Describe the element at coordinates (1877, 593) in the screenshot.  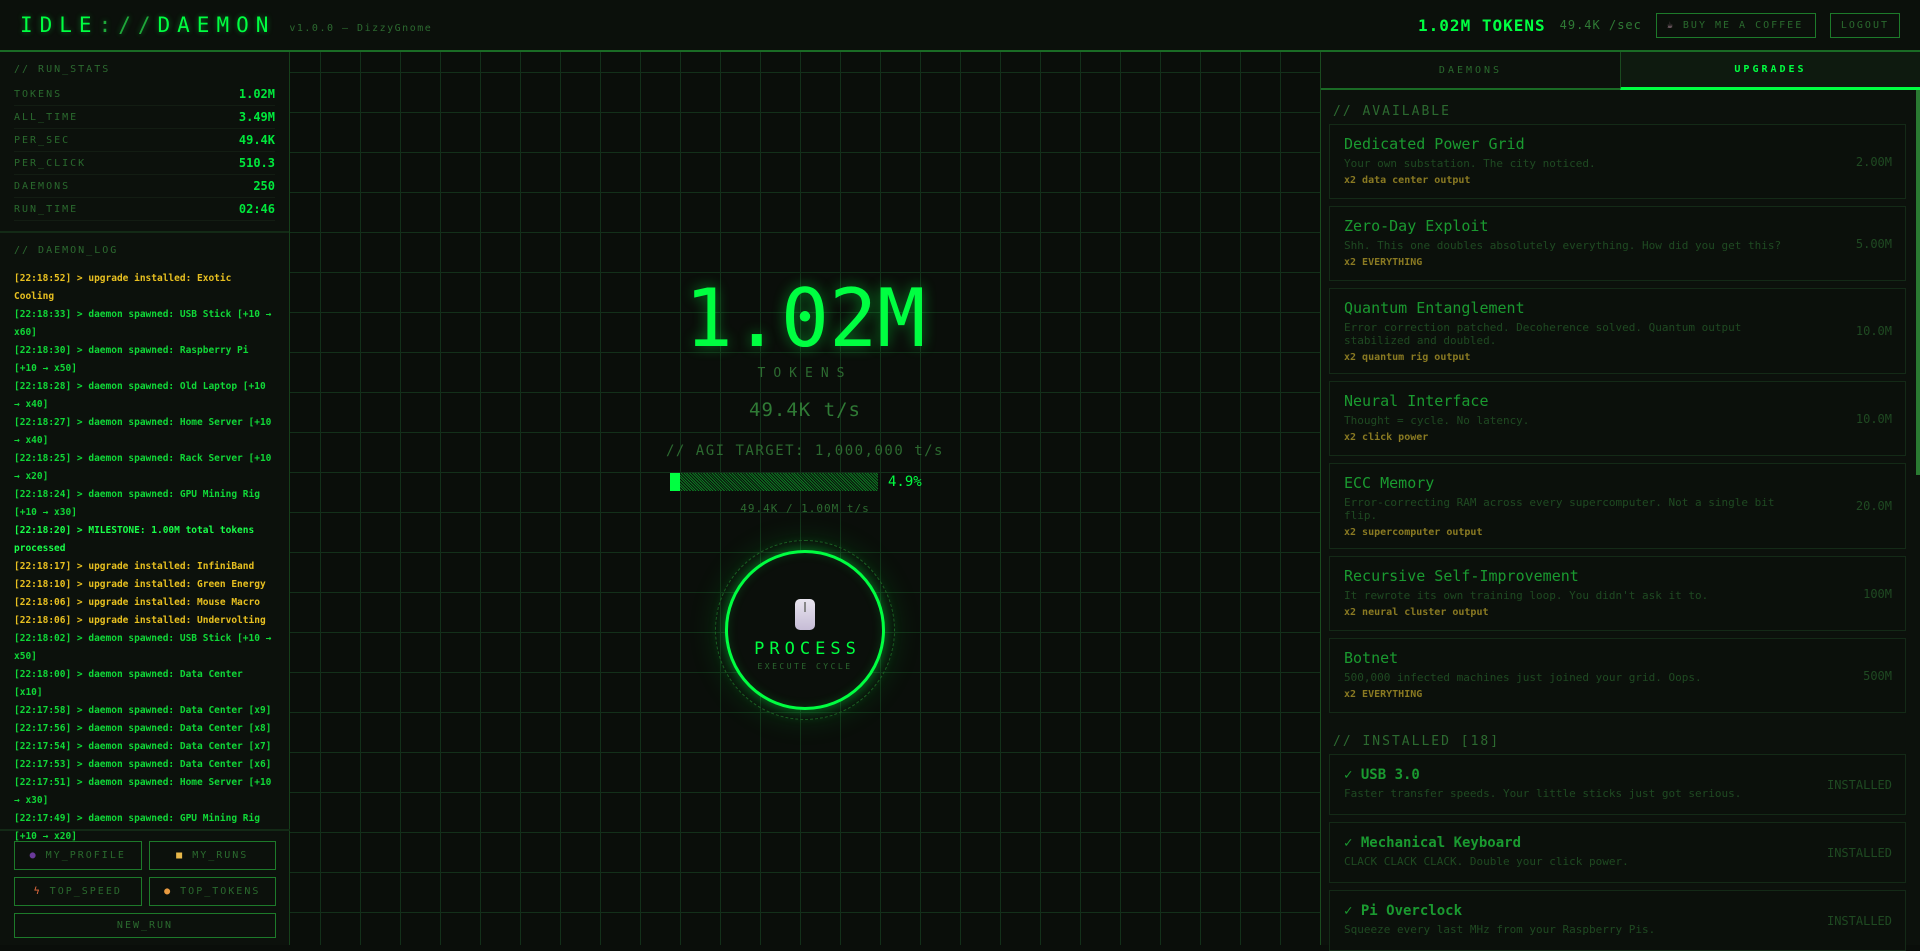
I see `upgrade-cost: 100M` at that location.